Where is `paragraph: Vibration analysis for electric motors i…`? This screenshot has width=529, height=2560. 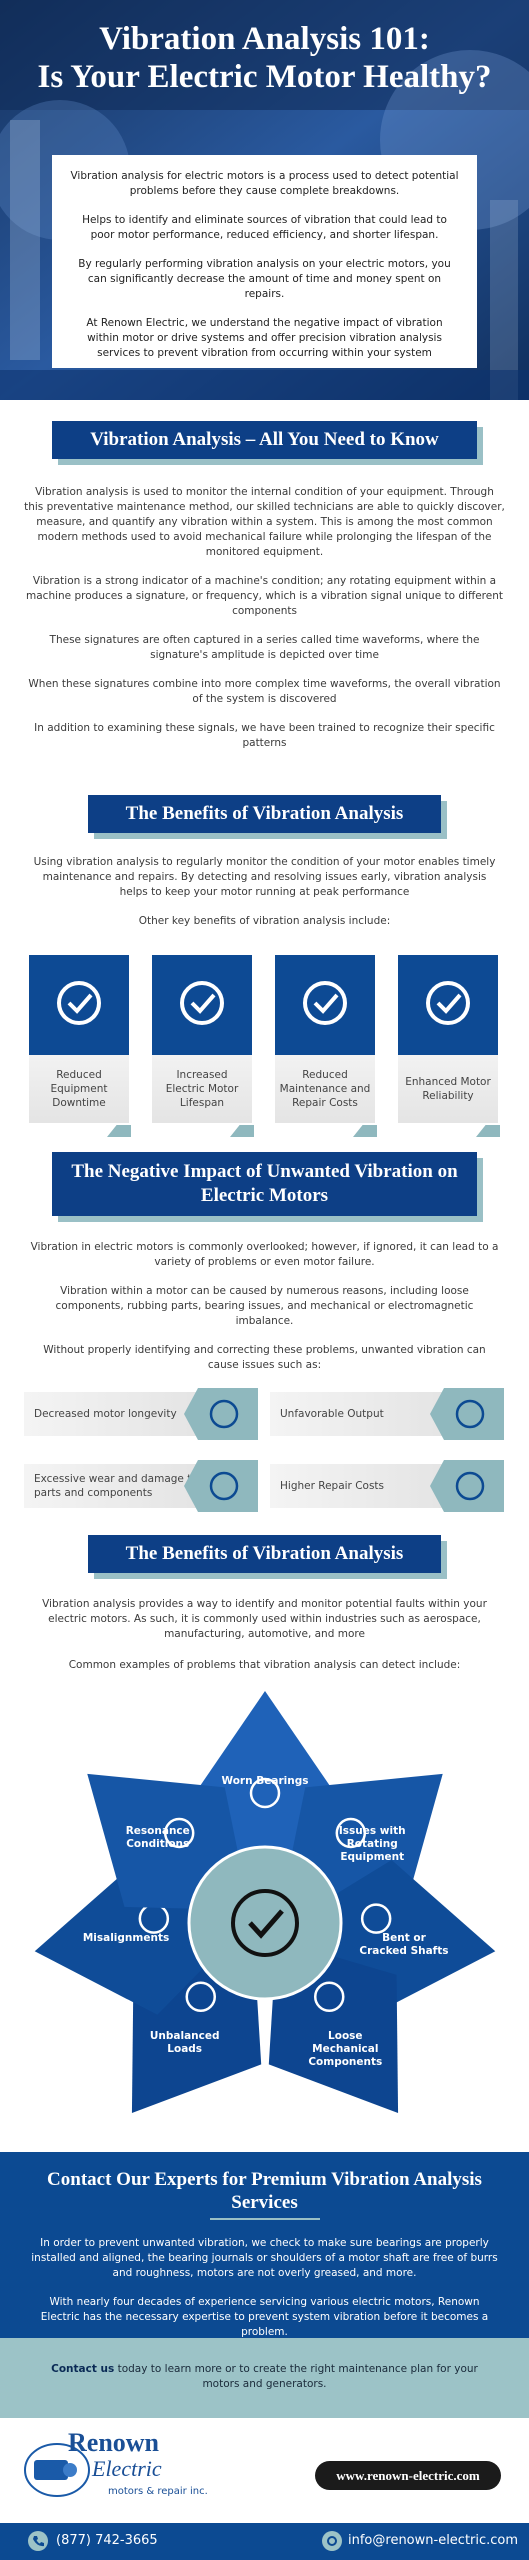 paragraph: Vibration analysis for electric motors i… is located at coordinates (264, 183).